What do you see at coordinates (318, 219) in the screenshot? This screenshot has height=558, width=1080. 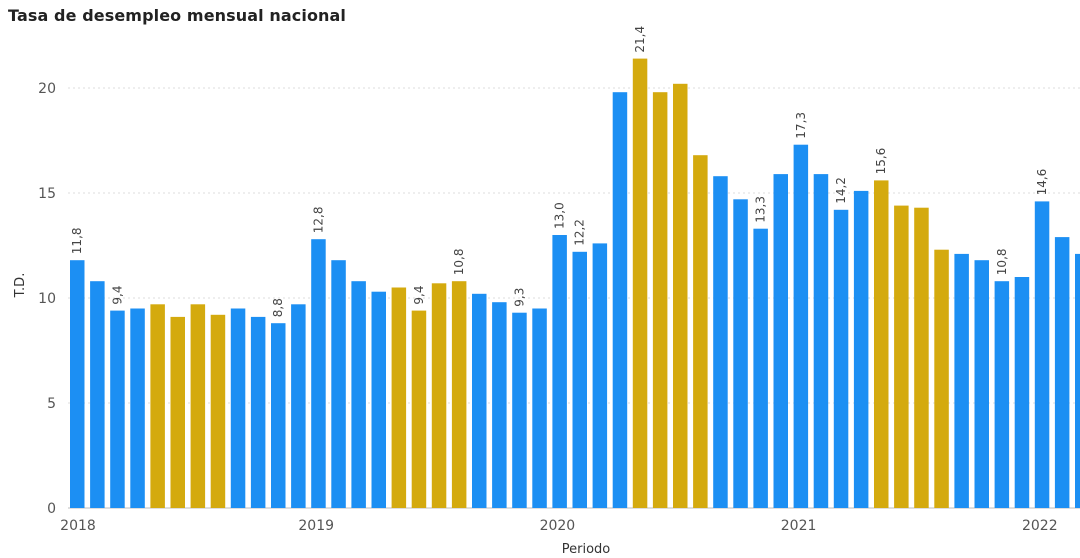 I see `data-label: 12,8` at bounding box center [318, 219].